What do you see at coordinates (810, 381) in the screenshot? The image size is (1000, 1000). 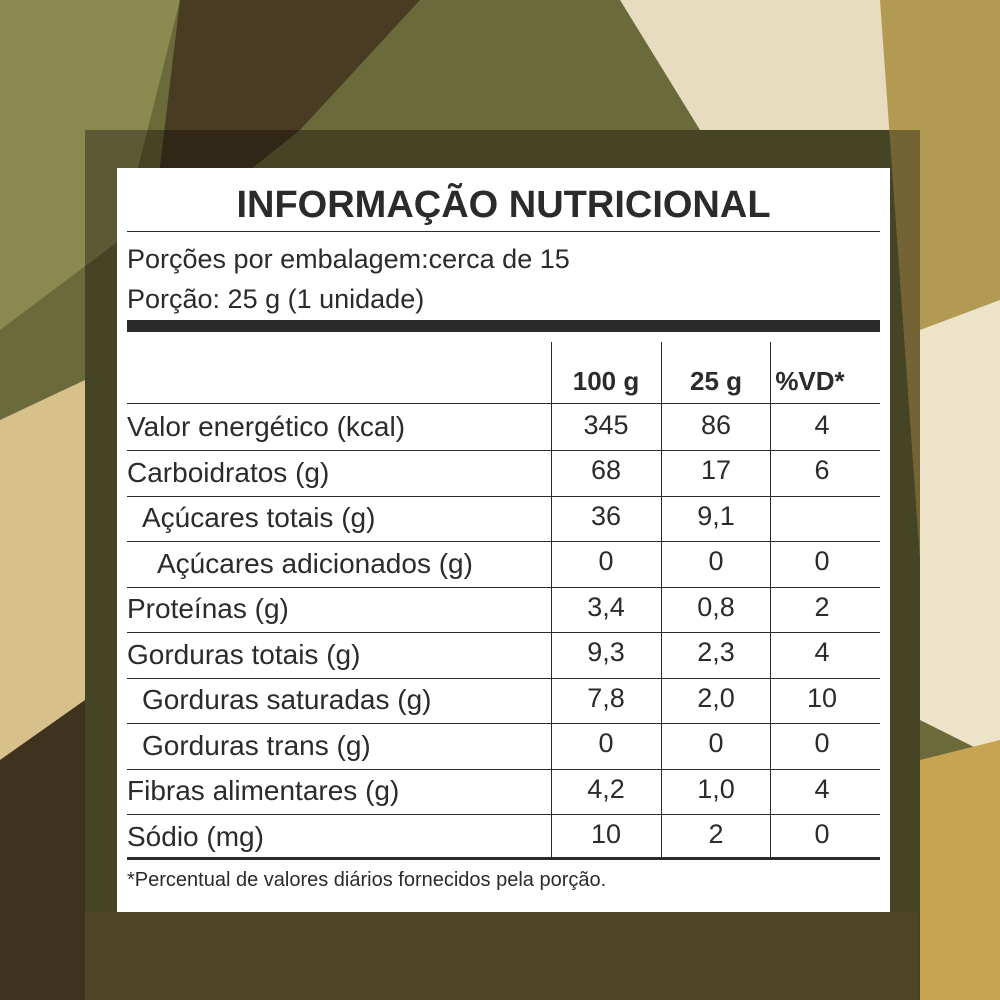 I see `column-header: %VD*` at bounding box center [810, 381].